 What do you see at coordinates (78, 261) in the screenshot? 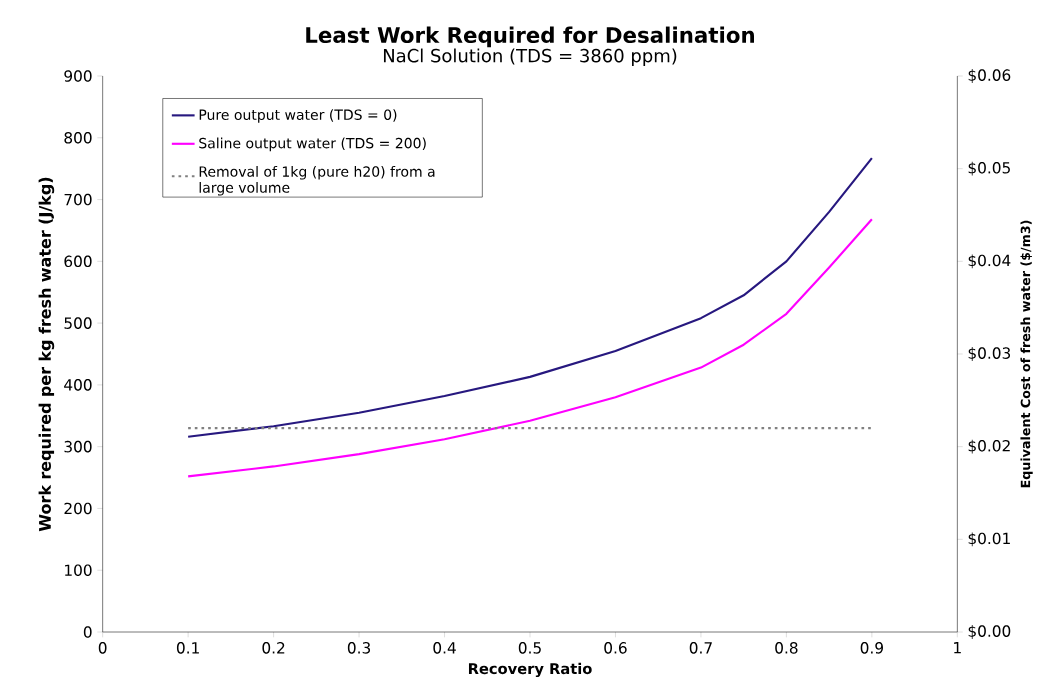
I see `y-tick-label: 600` at bounding box center [78, 261].